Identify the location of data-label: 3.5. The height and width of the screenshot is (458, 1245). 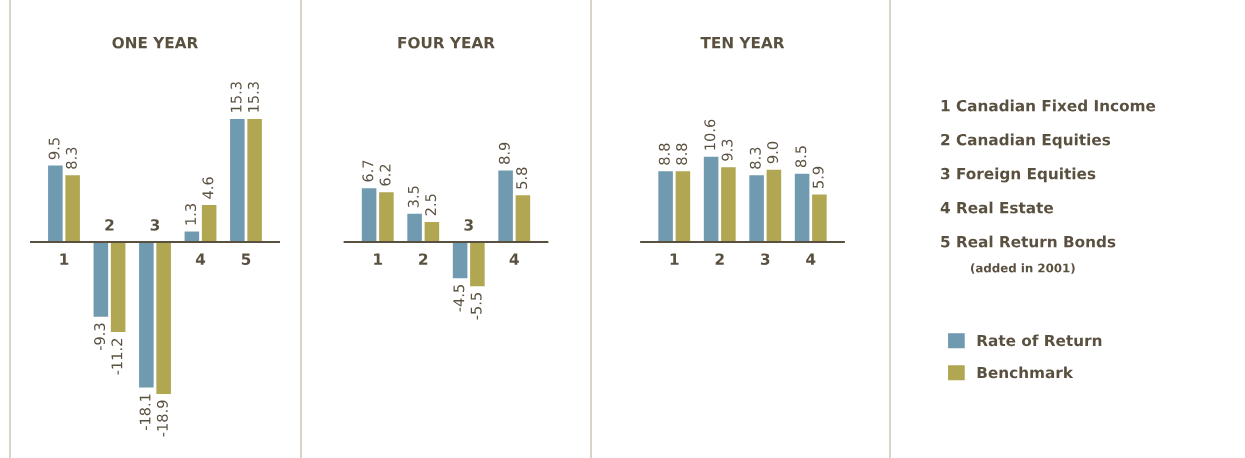
(413, 197).